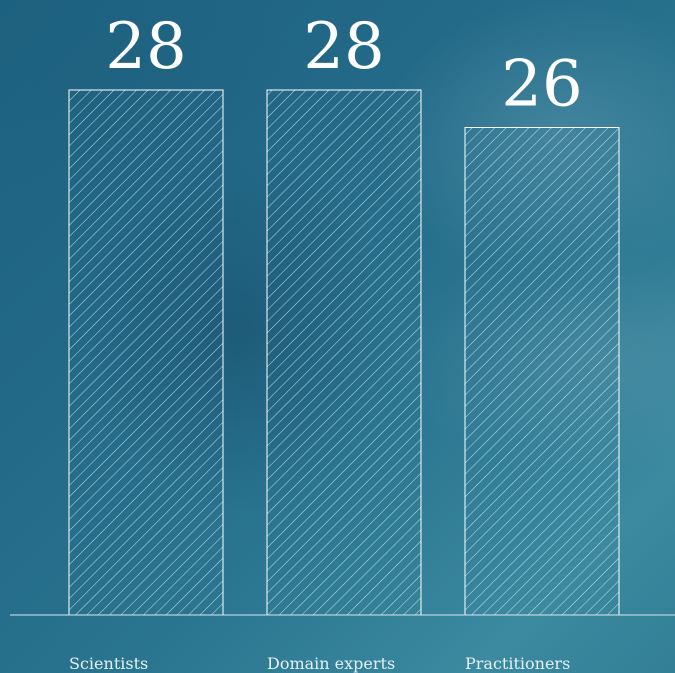 The width and height of the screenshot is (675, 673). Describe the element at coordinates (343, 47) in the screenshot. I see `value-label-domain-experts: 28` at that location.